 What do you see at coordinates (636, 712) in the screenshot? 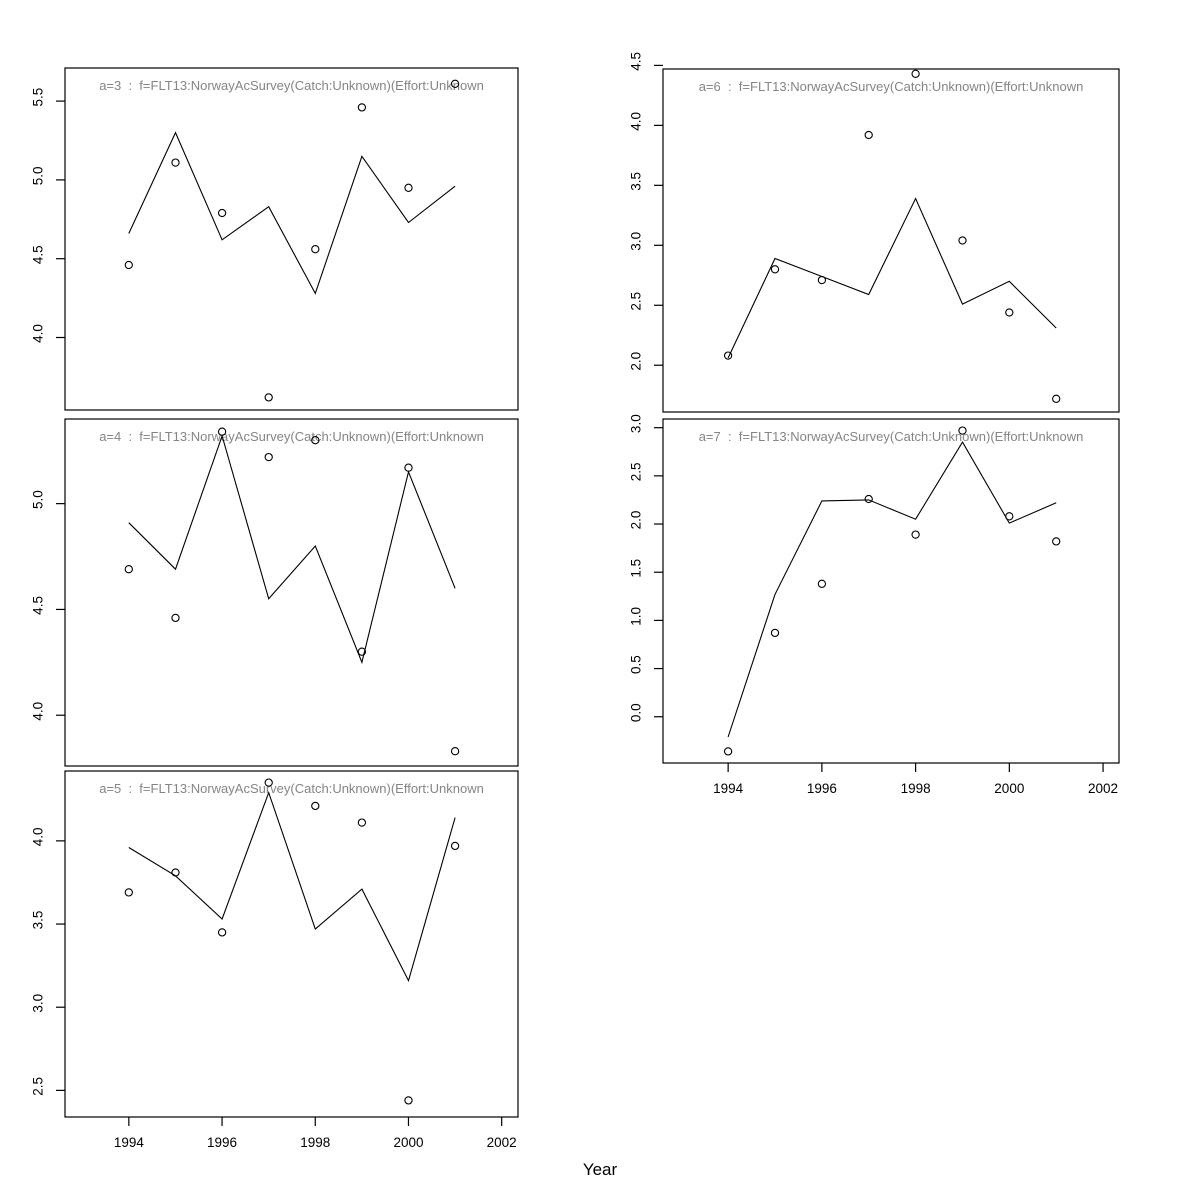
I see `y-tick-label: 0.0` at bounding box center [636, 712].